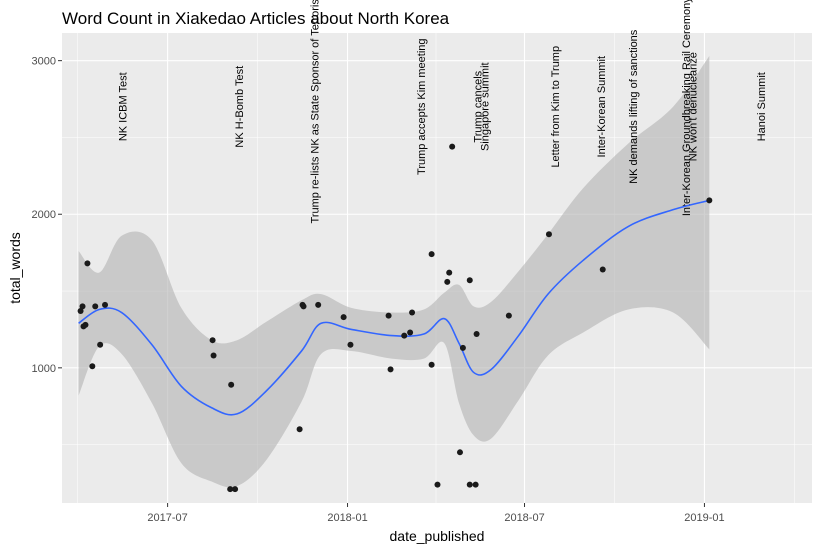  What do you see at coordinates (602, 106) in the screenshot?
I see `event-annotation: Inter-Korean Summit` at bounding box center [602, 106].